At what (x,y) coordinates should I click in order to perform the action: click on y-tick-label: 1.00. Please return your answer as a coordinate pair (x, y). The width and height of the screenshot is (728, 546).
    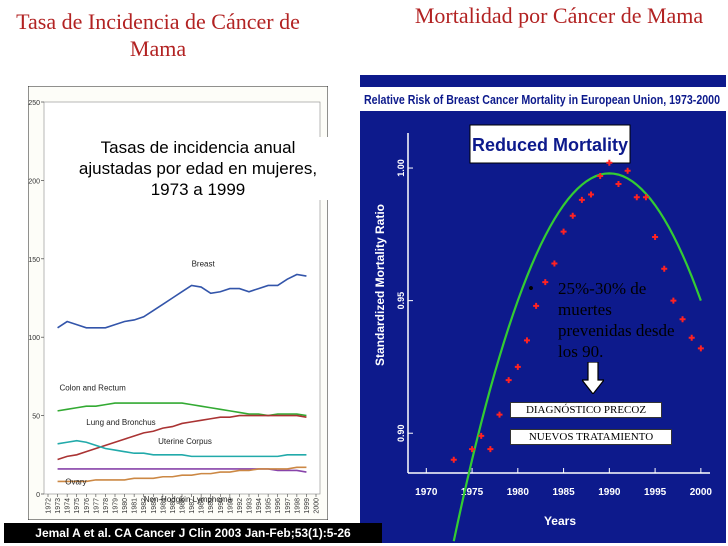
    Looking at the image, I should click on (401, 168).